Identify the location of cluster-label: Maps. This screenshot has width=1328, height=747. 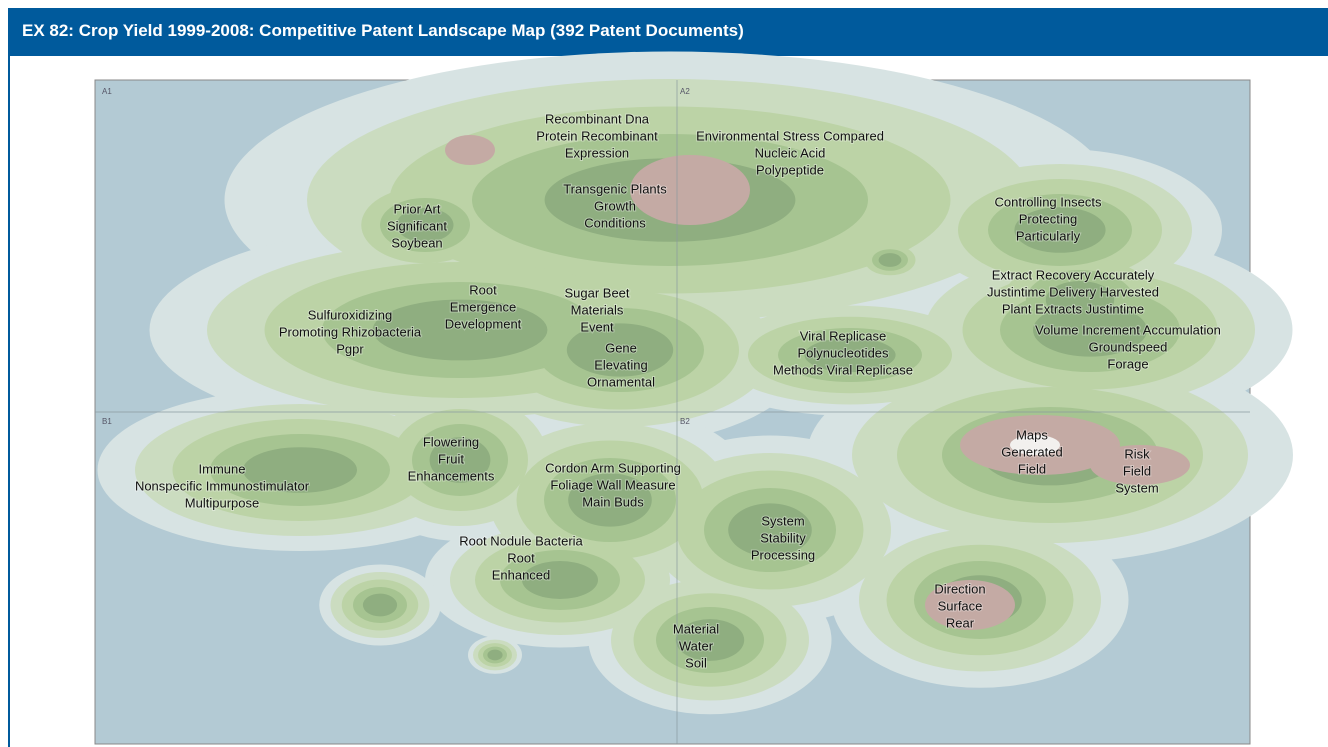
(1032, 434).